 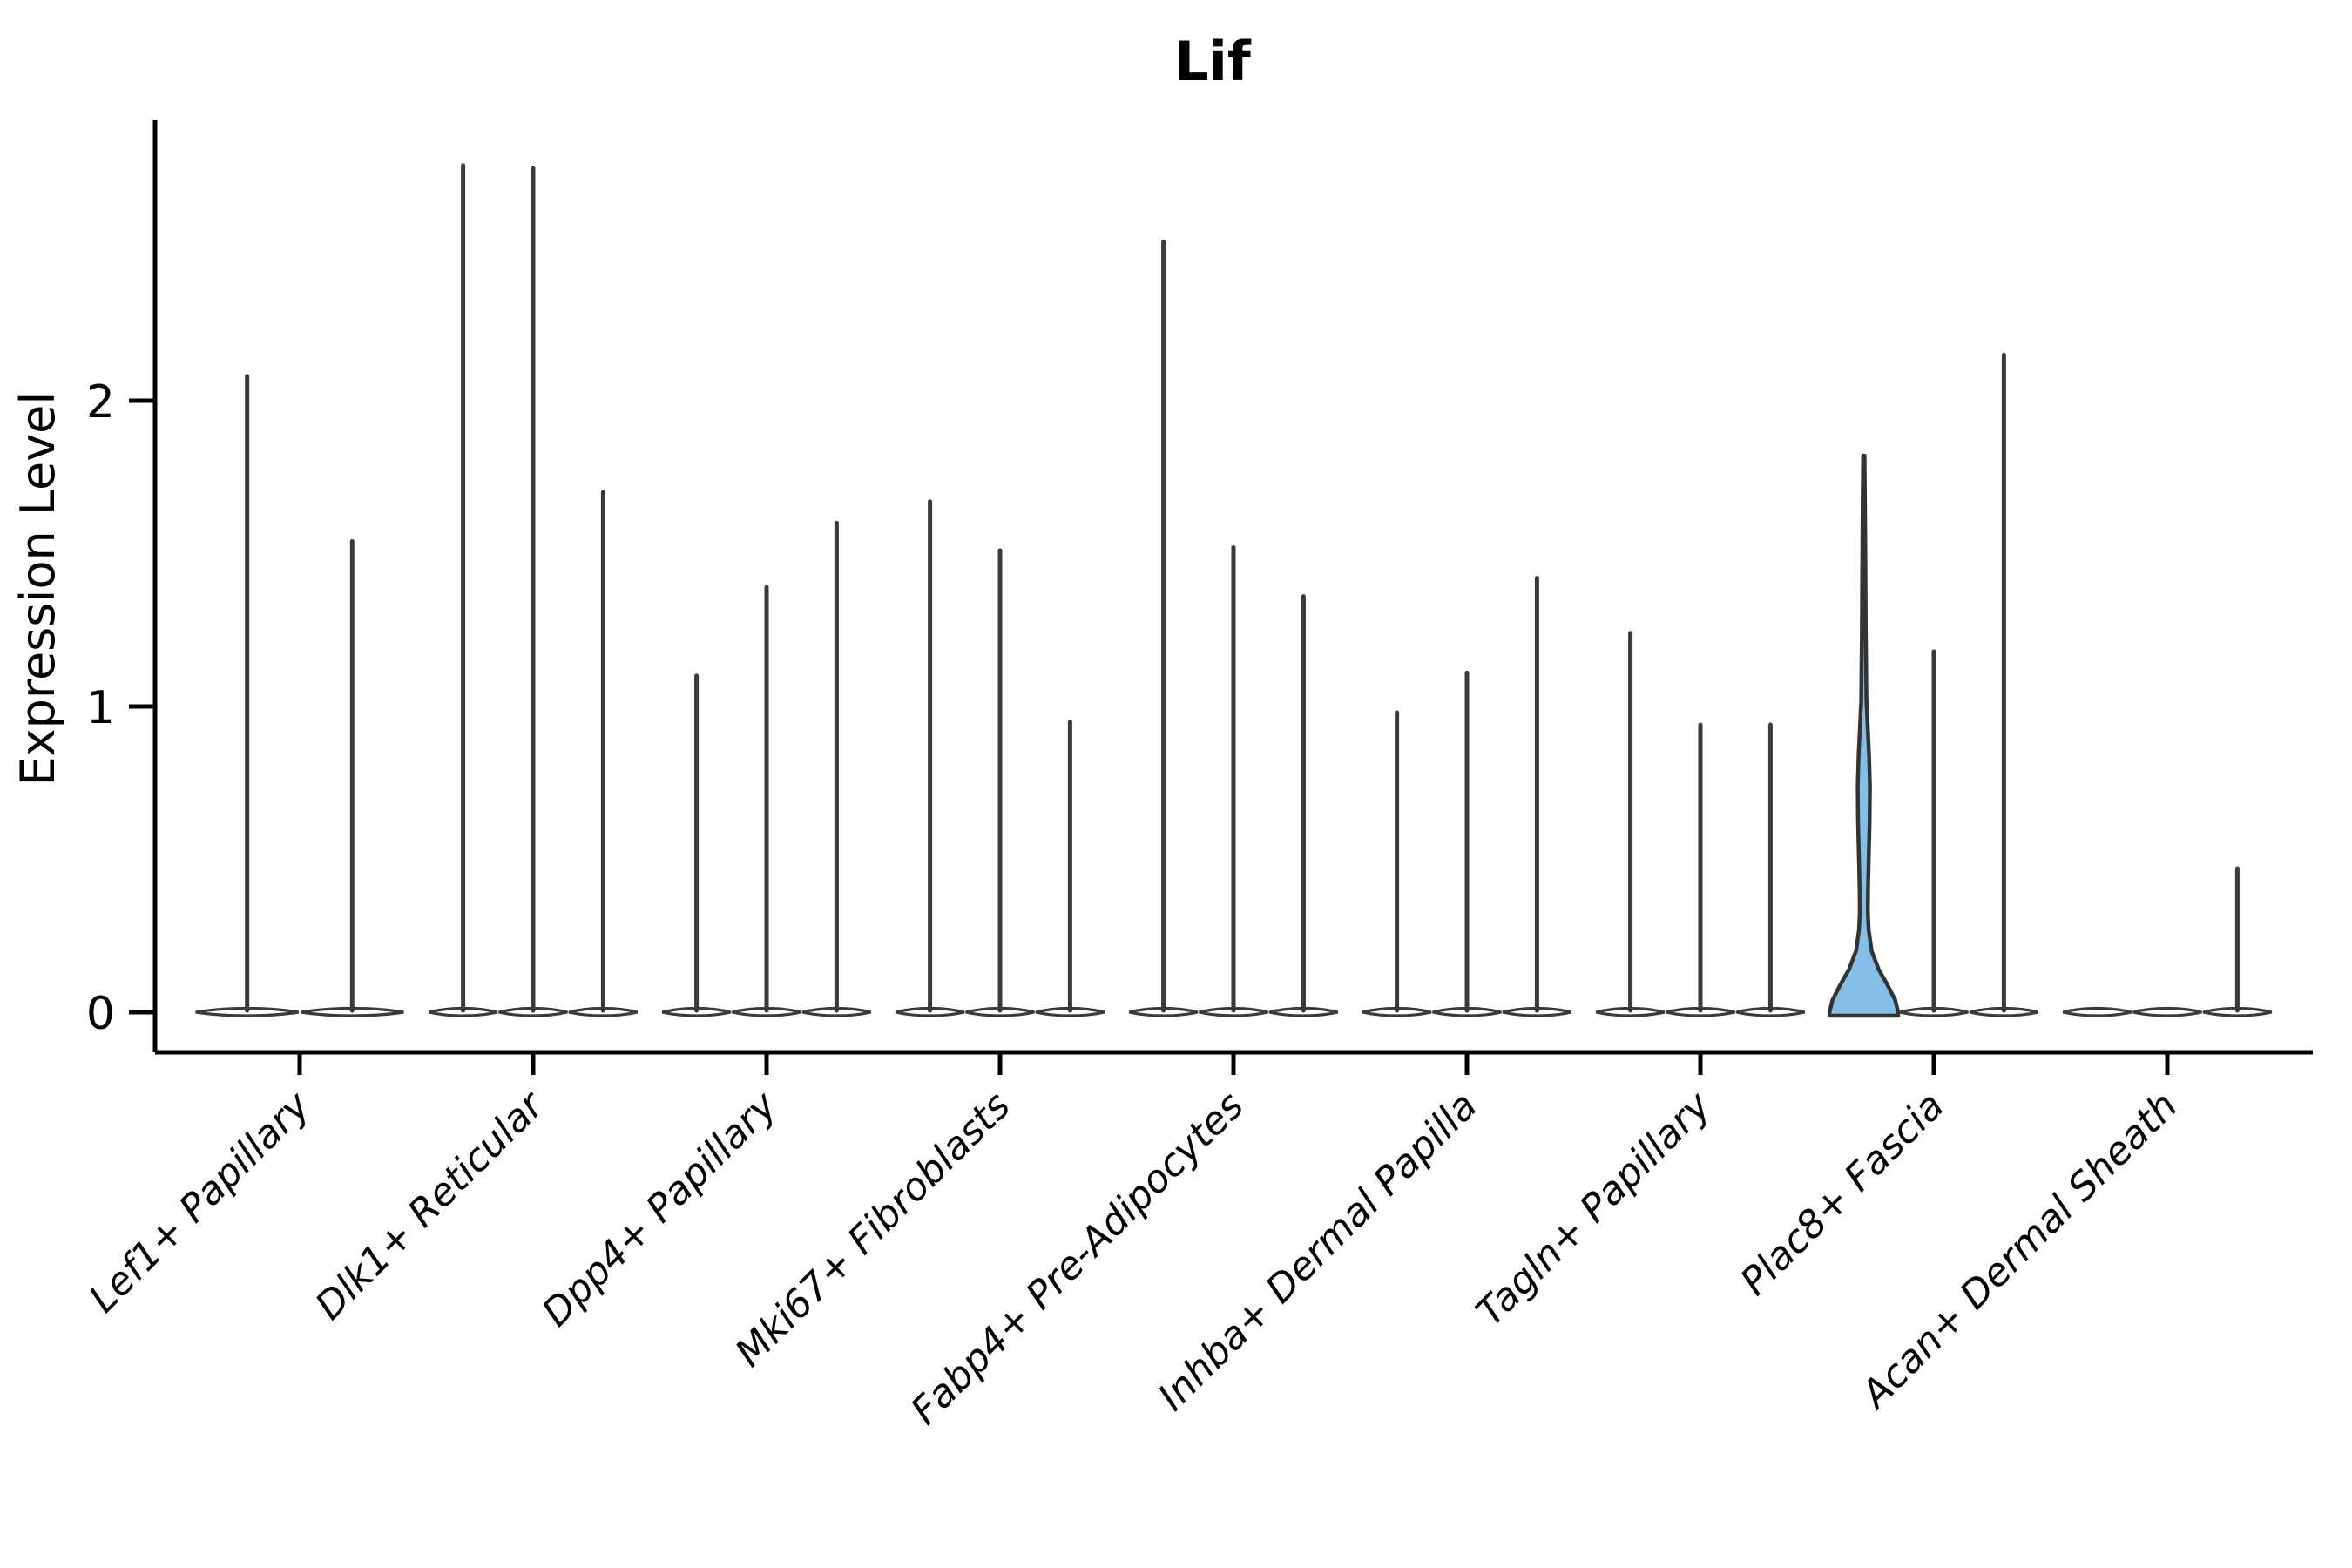 What do you see at coordinates (660, 1209) in the screenshot?
I see `x-tick-label: Dpp4+ Papillary` at bounding box center [660, 1209].